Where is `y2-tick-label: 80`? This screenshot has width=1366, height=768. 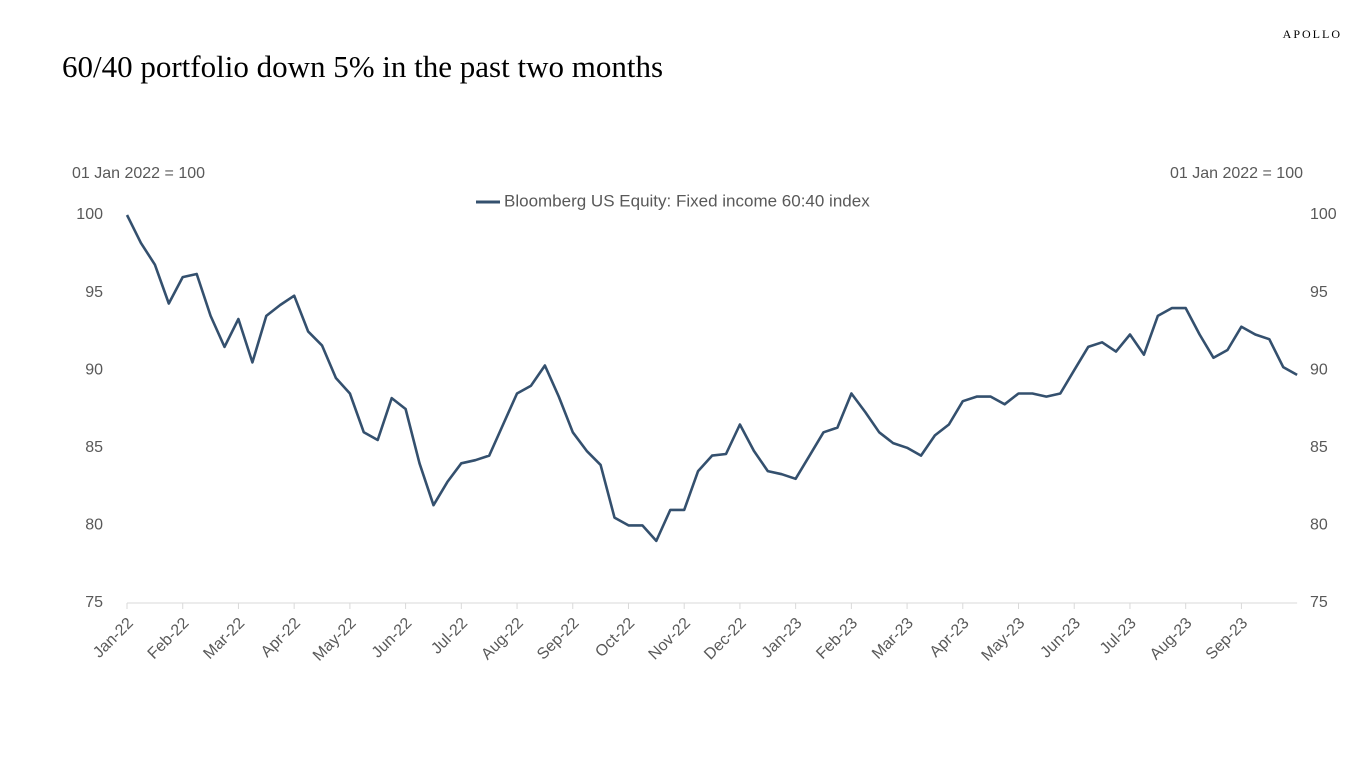 y2-tick-label: 80 is located at coordinates (1319, 525).